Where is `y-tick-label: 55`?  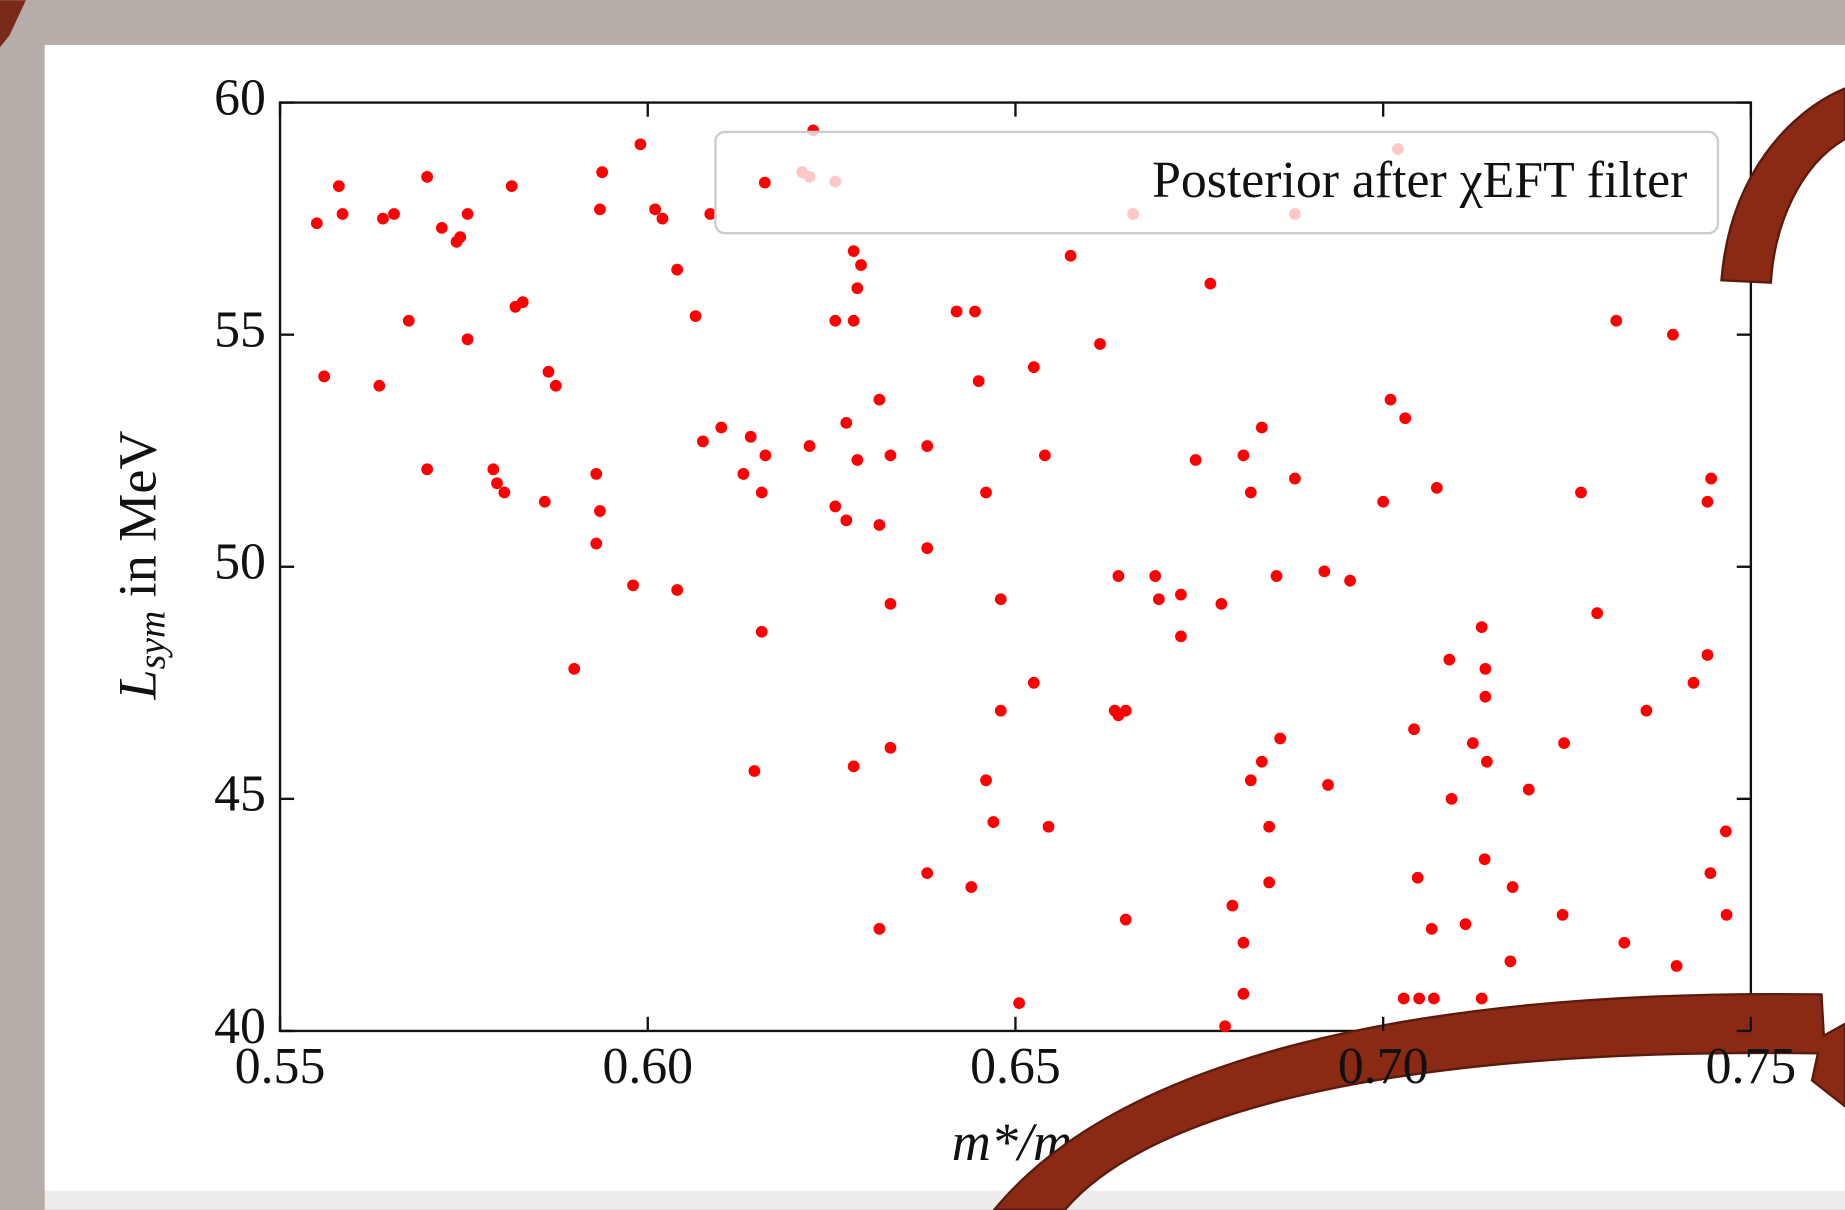 y-tick-label: 55 is located at coordinates (240, 330).